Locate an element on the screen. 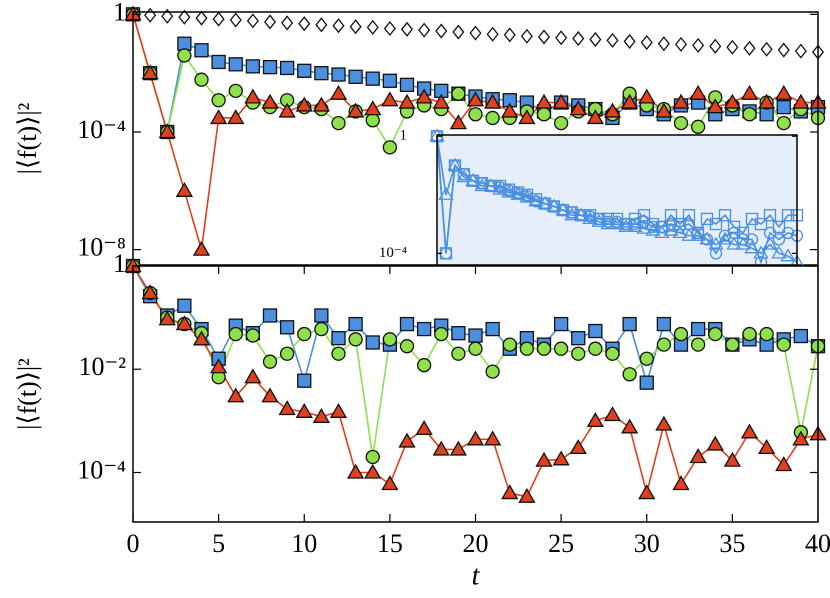  x-tick-label: 5 is located at coordinates (218, 543).